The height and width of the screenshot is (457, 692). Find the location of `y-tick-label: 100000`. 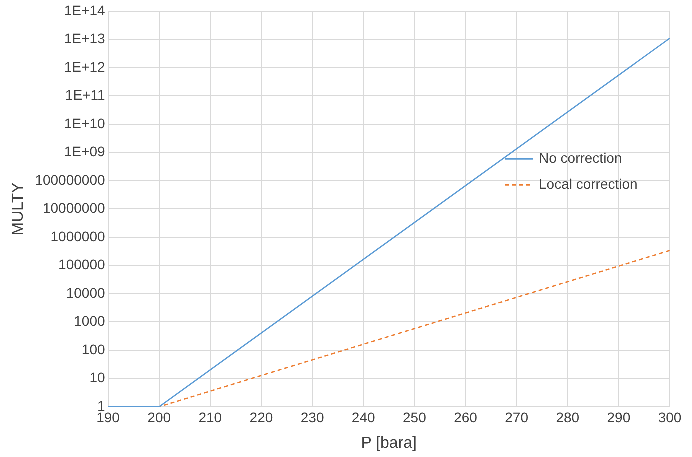

y-tick-label: 100000 is located at coordinates (82, 264).